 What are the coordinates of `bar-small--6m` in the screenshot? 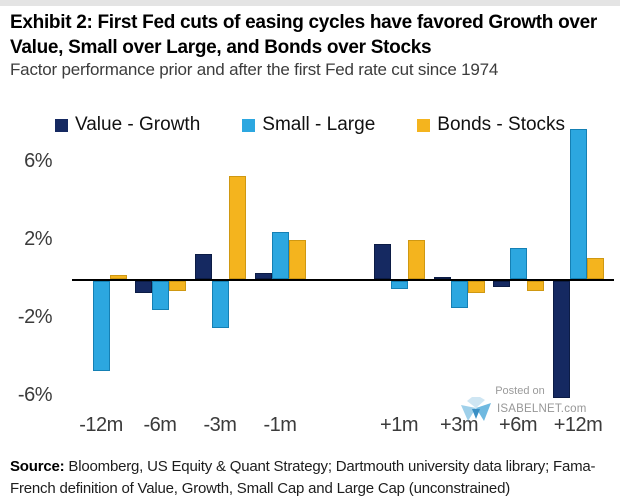 It's located at (160, 296).